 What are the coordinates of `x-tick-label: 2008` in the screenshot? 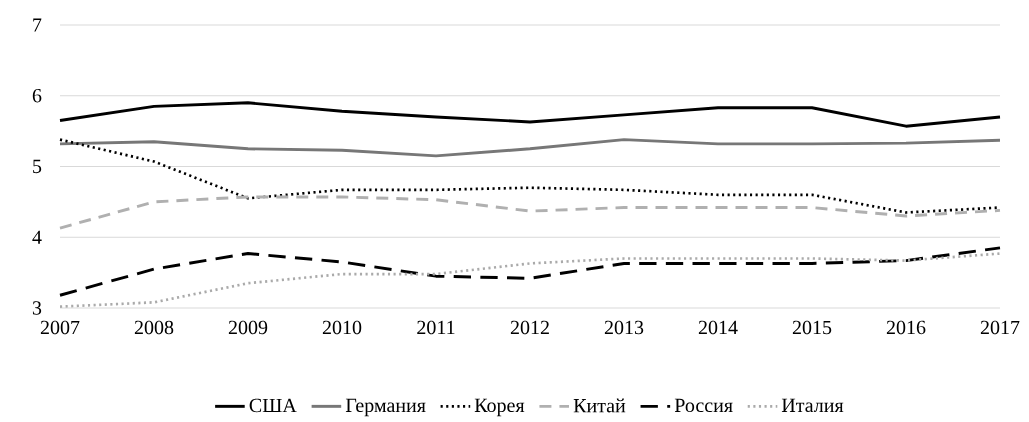 It's located at (154, 327).